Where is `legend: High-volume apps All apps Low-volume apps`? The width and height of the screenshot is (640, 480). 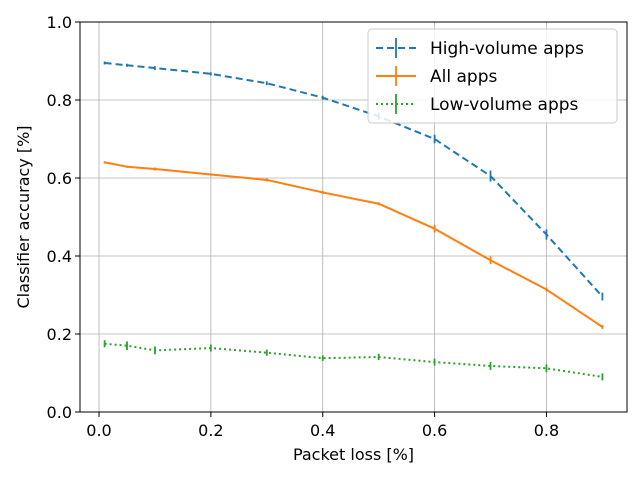
legend: High-volume apps All apps Low-volume apps is located at coordinates (492, 76).